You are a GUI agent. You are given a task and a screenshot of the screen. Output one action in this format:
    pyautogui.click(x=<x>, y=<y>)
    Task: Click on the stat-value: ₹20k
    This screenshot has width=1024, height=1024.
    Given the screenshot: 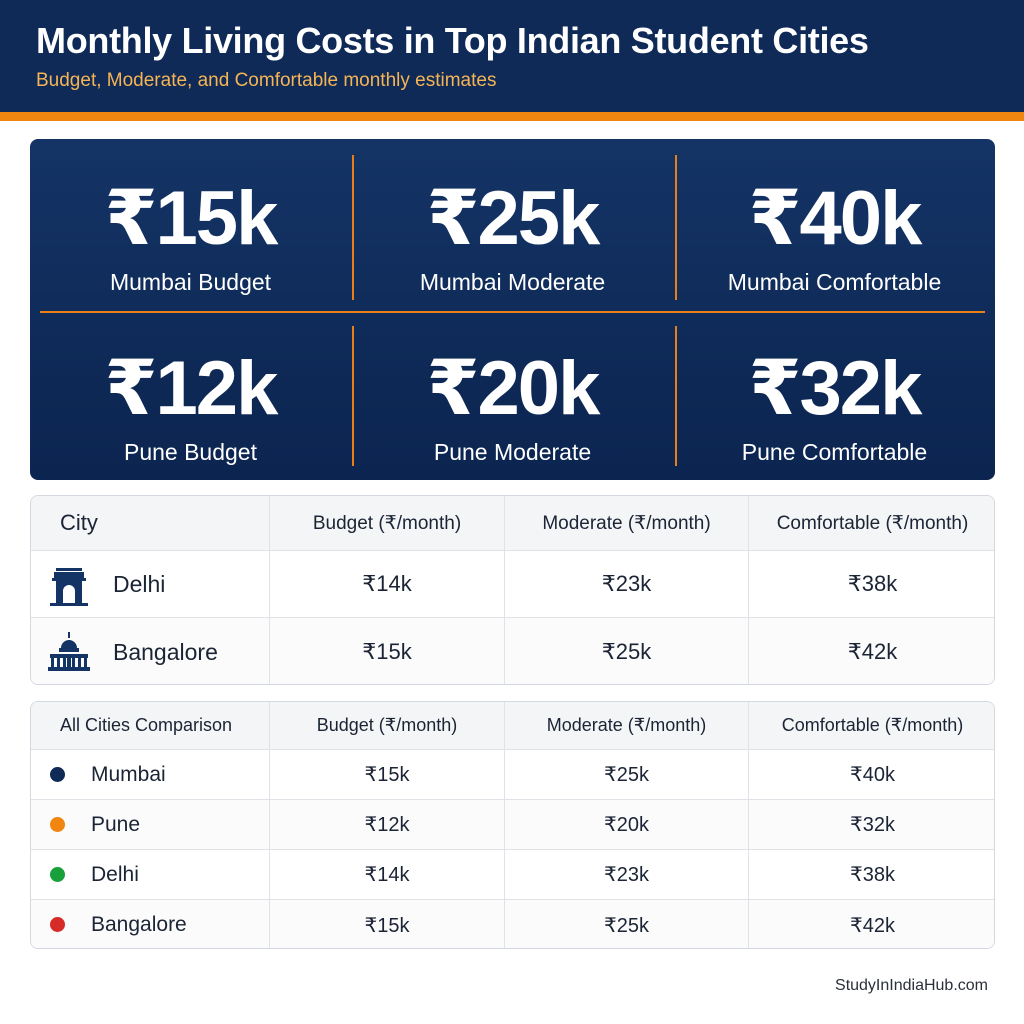 What is the action you would take?
    pyautogui.click(x=513, y=388)
    